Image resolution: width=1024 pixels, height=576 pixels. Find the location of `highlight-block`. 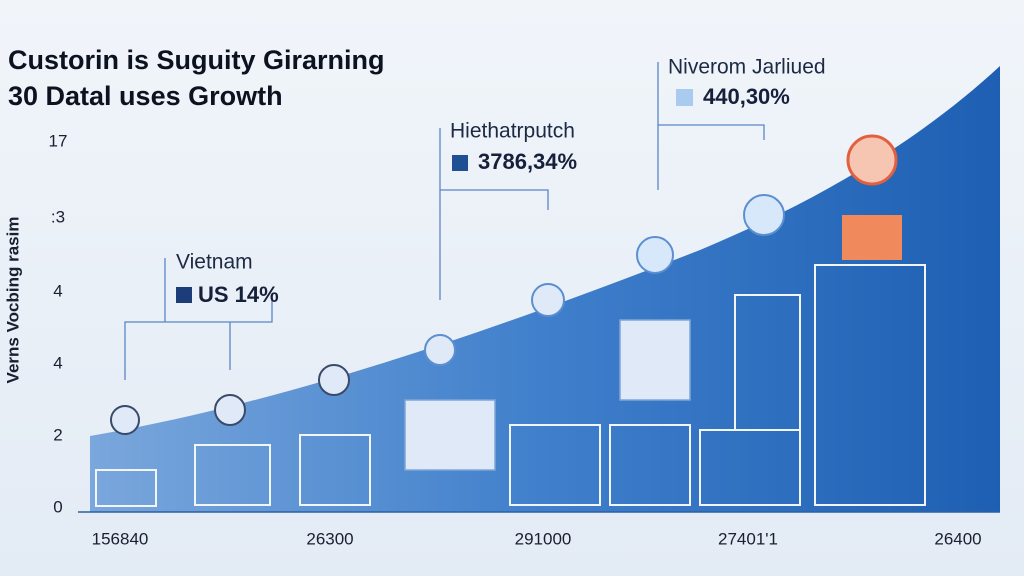

highlight-block is located at coordinates (872, 237).